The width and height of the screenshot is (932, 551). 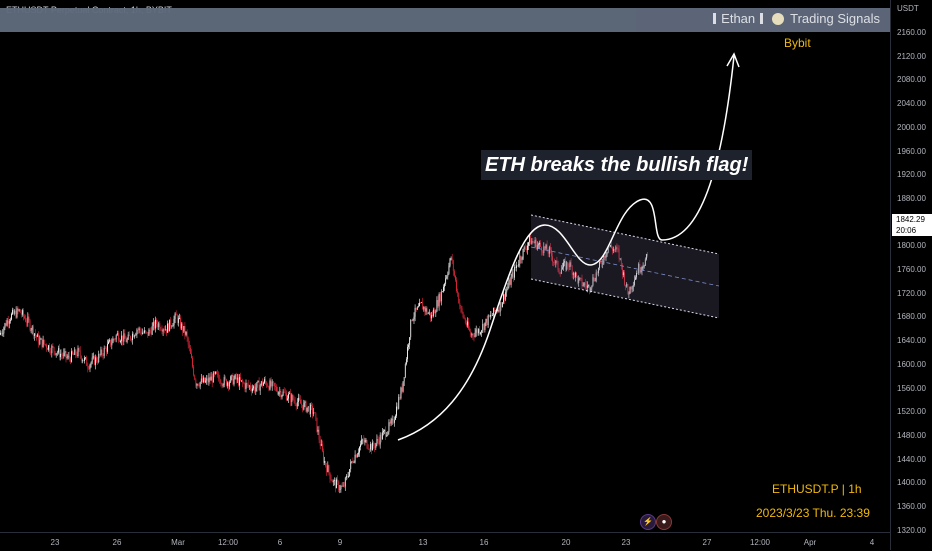 What do you see at coordinates (664, 522) in the screenshot?
I see `us-flag-icon: ●` at bounding box center [664, 522].